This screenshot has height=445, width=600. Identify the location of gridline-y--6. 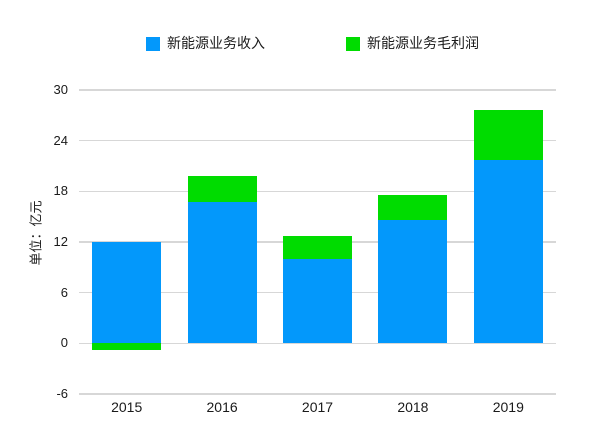
(317, 394).